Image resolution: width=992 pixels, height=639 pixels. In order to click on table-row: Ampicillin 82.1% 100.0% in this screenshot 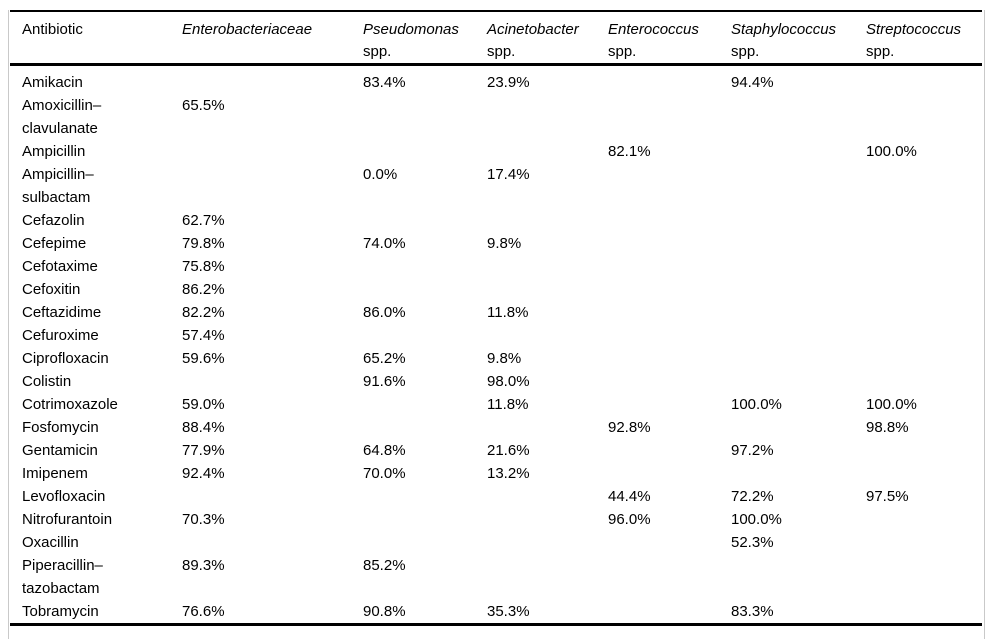, I will do `click(496, 151)`.